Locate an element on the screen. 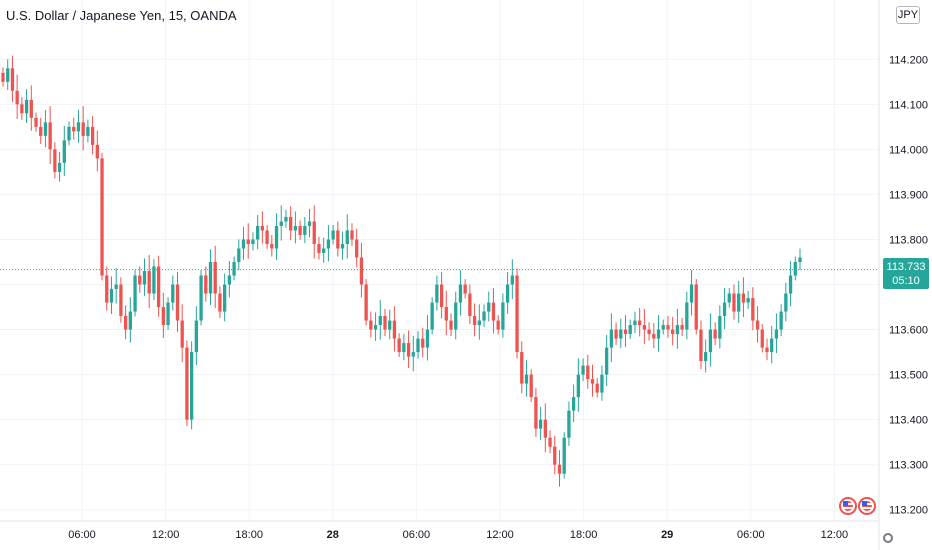 The image size is (932, 550). y-tick-label: 114.000 is located at coordinates (908, 150).